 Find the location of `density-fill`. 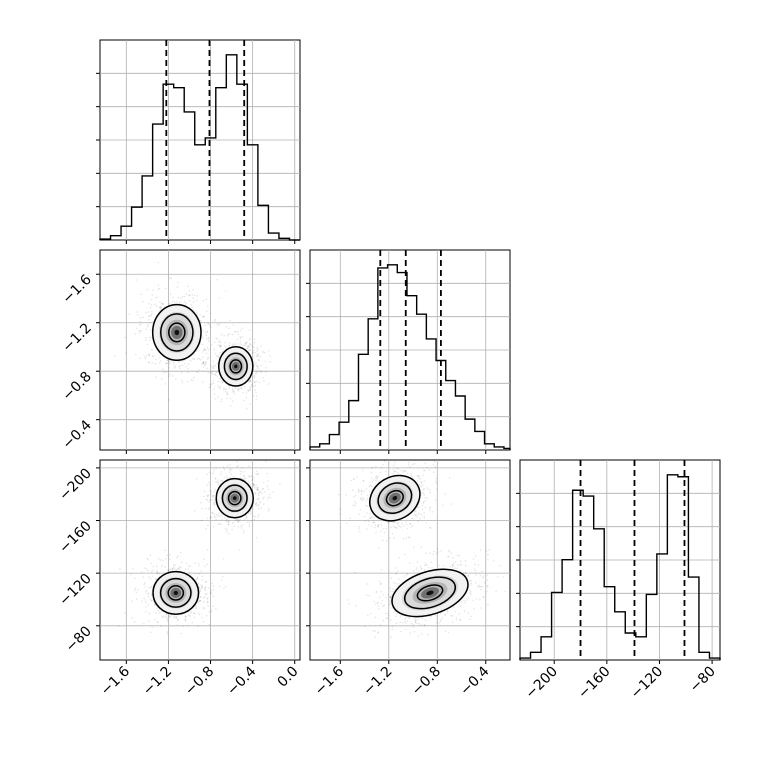

density-fill is located at coordinates (175, 592).